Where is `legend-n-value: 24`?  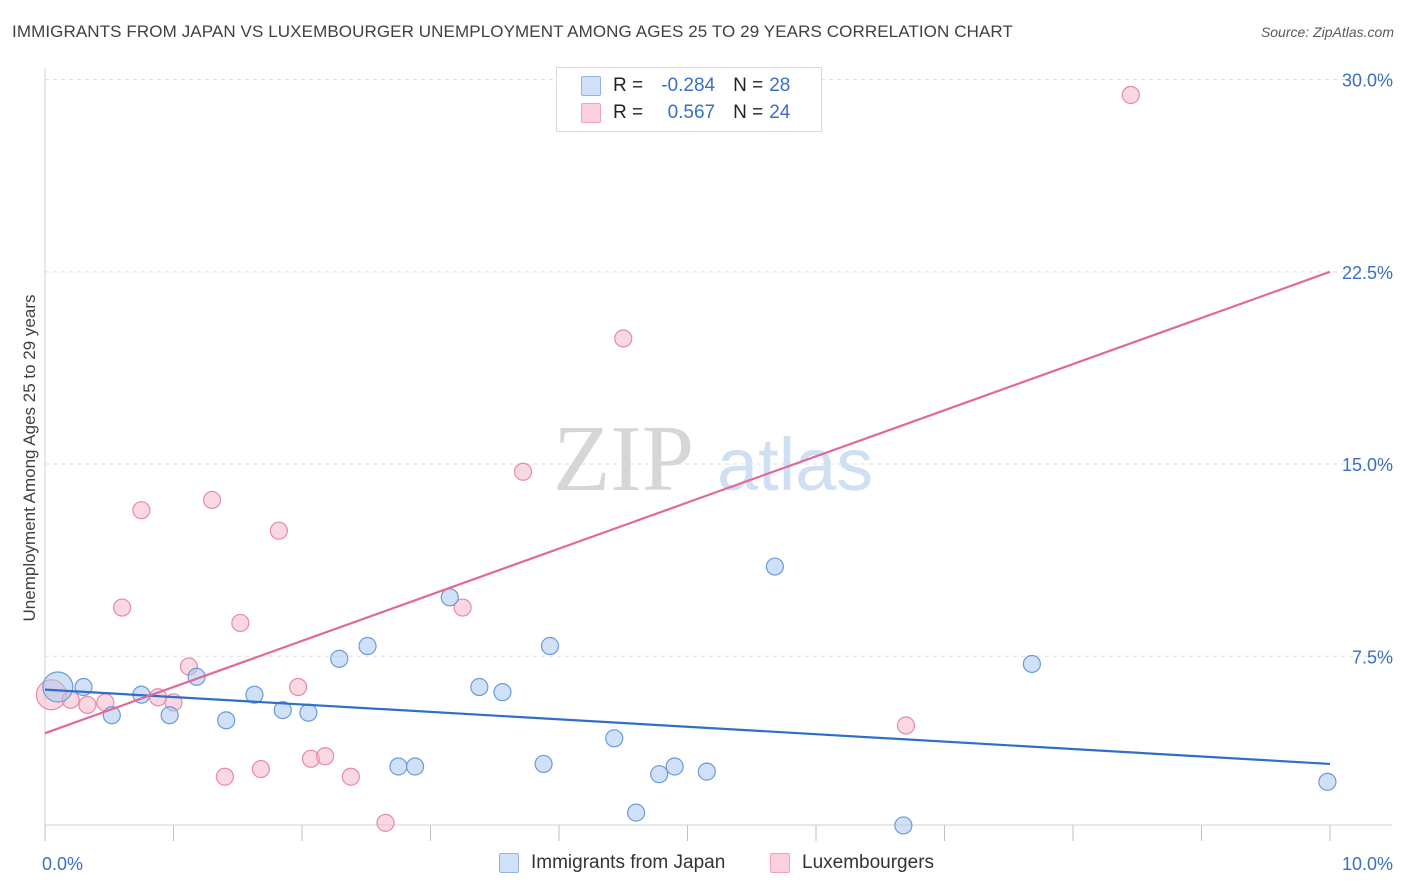 legend-n-value: 24 is located at coordinates (780, 112).